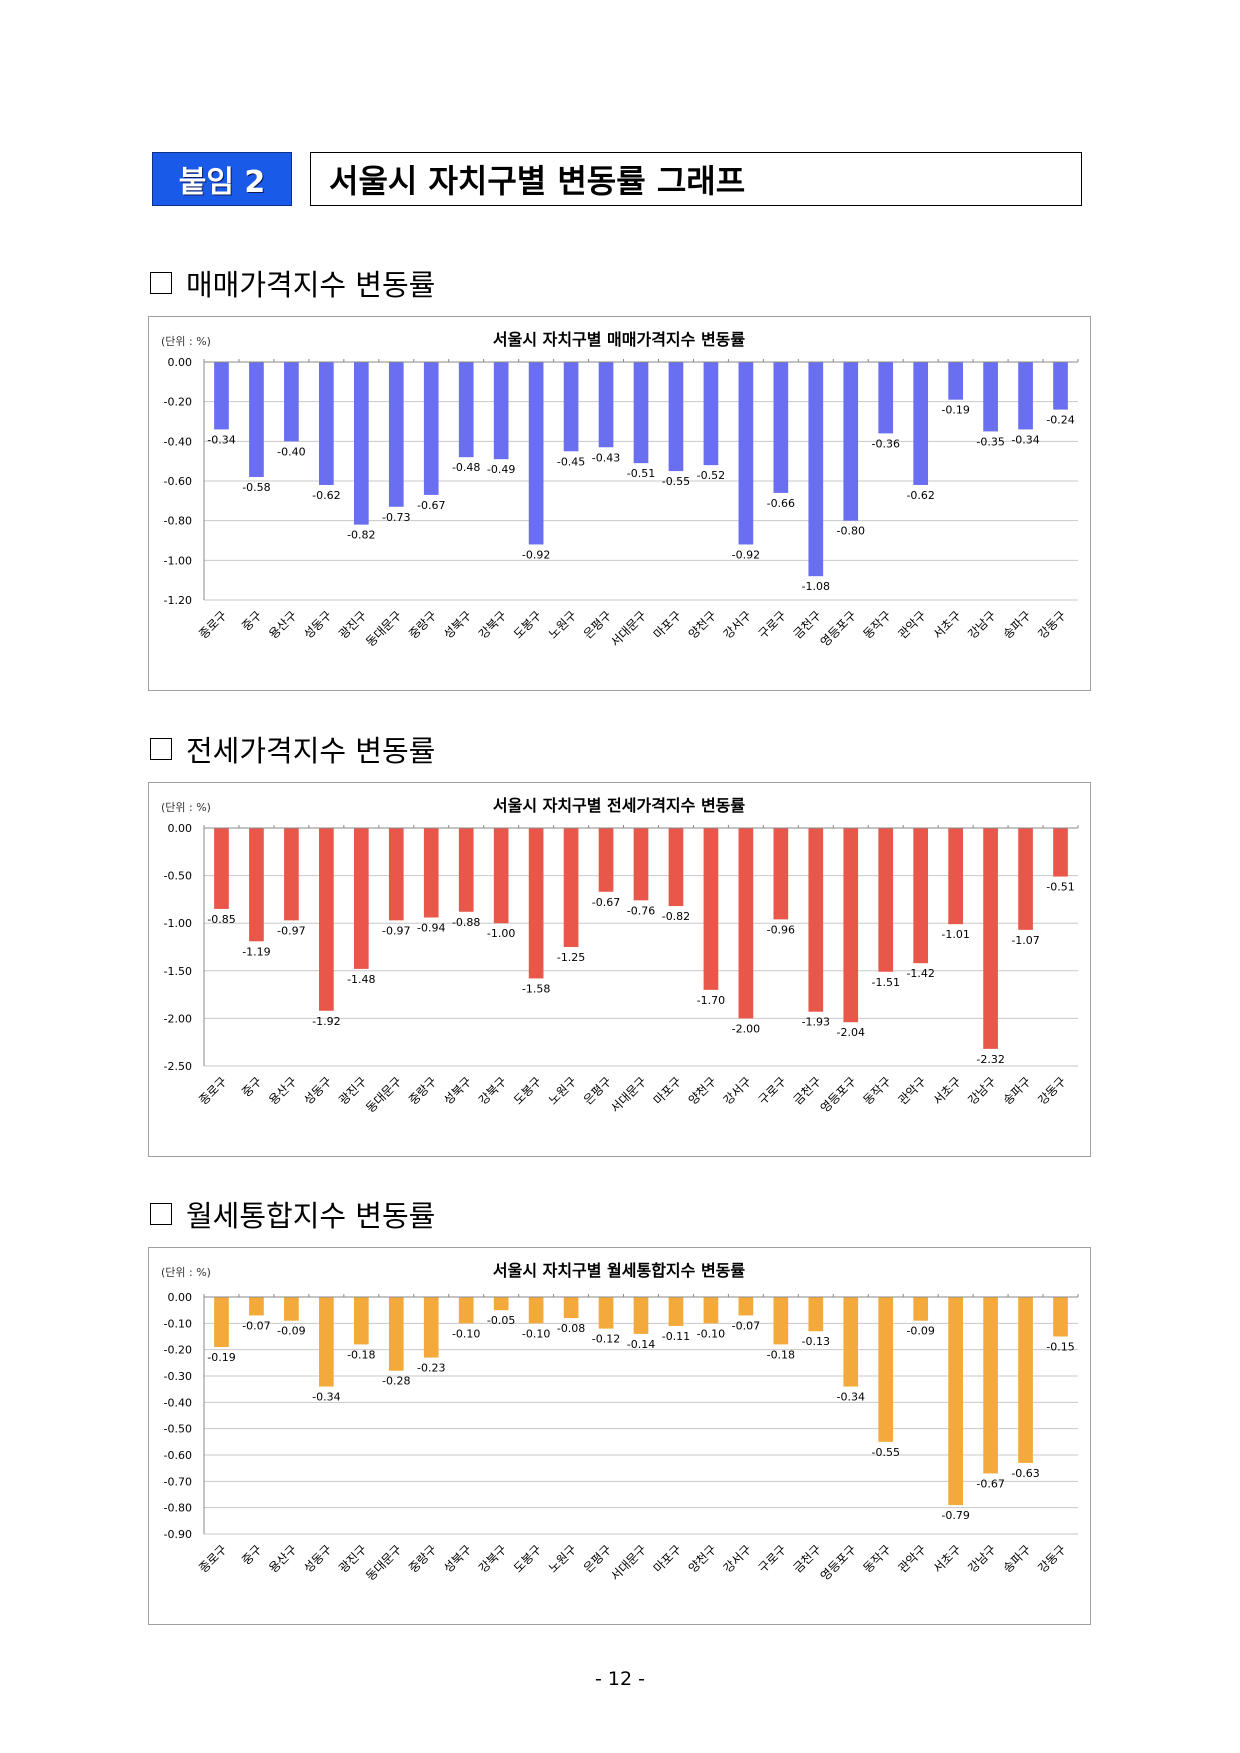 Image resolution: width=1240 pixels, height=1753 pixels. Describe the element at coordinates (620, 1679) in the screenshot. I see `page-number: - 12 -` at that location.